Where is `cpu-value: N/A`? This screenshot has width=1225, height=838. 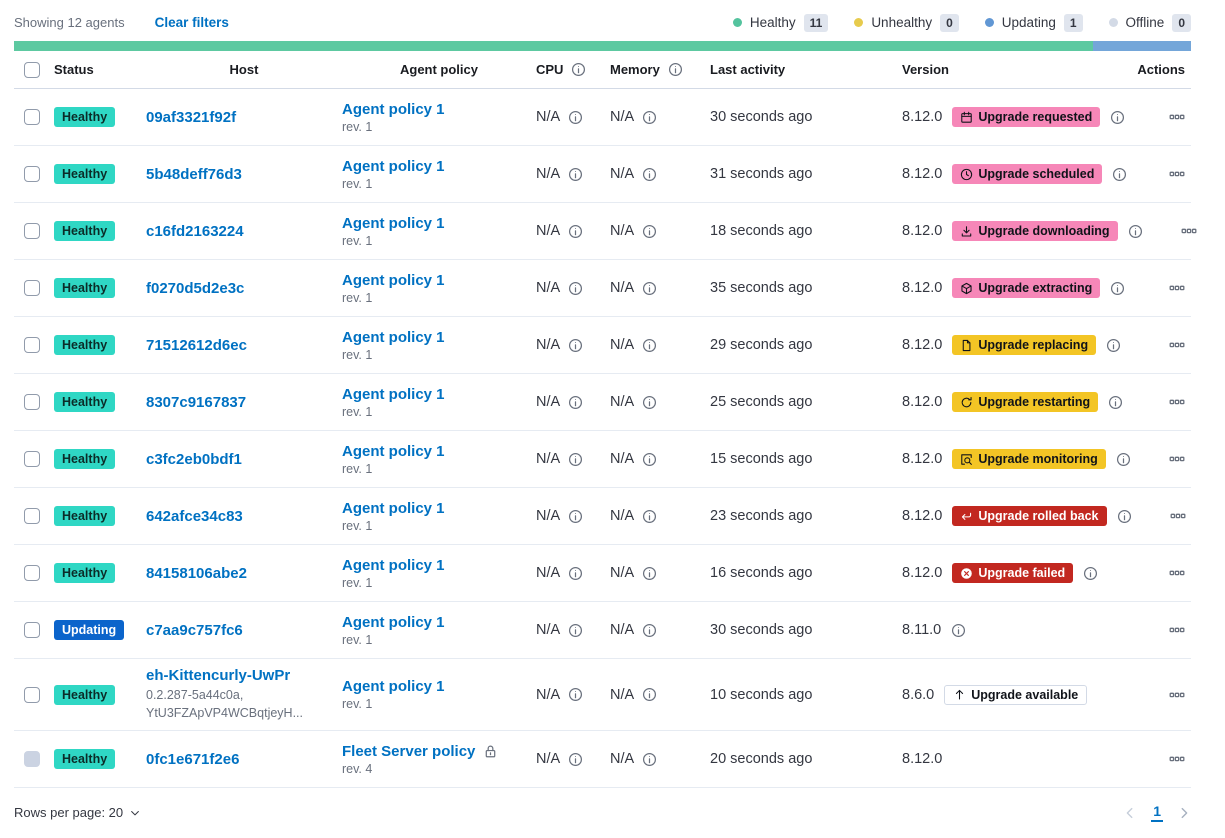
cpu-value: N/A is located at coordinates (548, 231).